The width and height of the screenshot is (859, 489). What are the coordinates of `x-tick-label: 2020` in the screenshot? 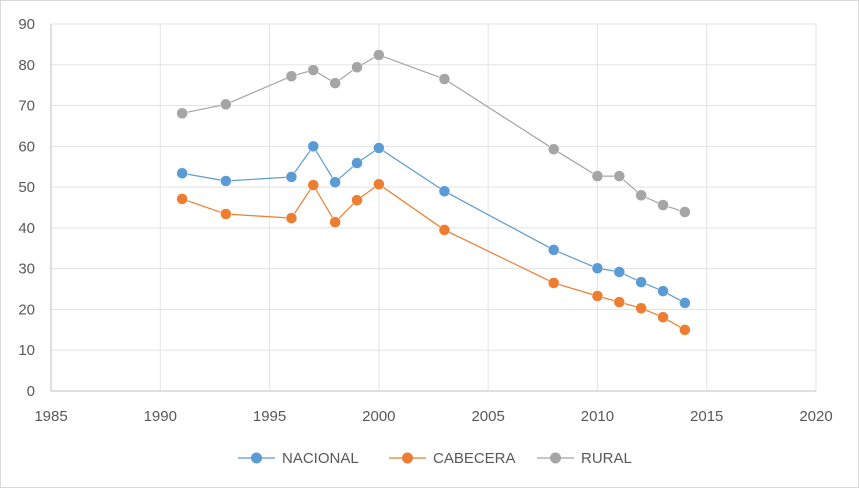 It's located at (815, 416).